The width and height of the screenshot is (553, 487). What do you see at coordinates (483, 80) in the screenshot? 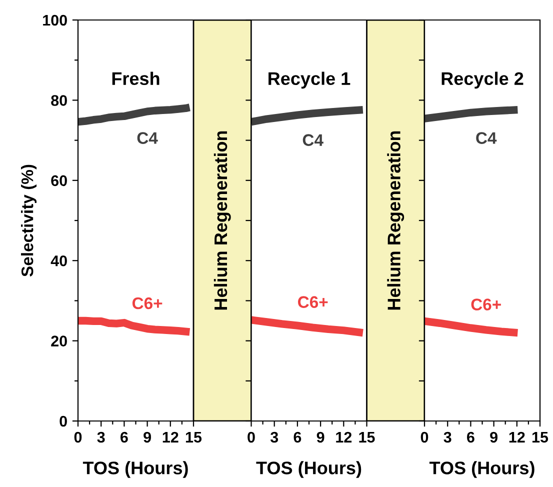
I see `text: Recycle 2` at bounding box center [483, 80].